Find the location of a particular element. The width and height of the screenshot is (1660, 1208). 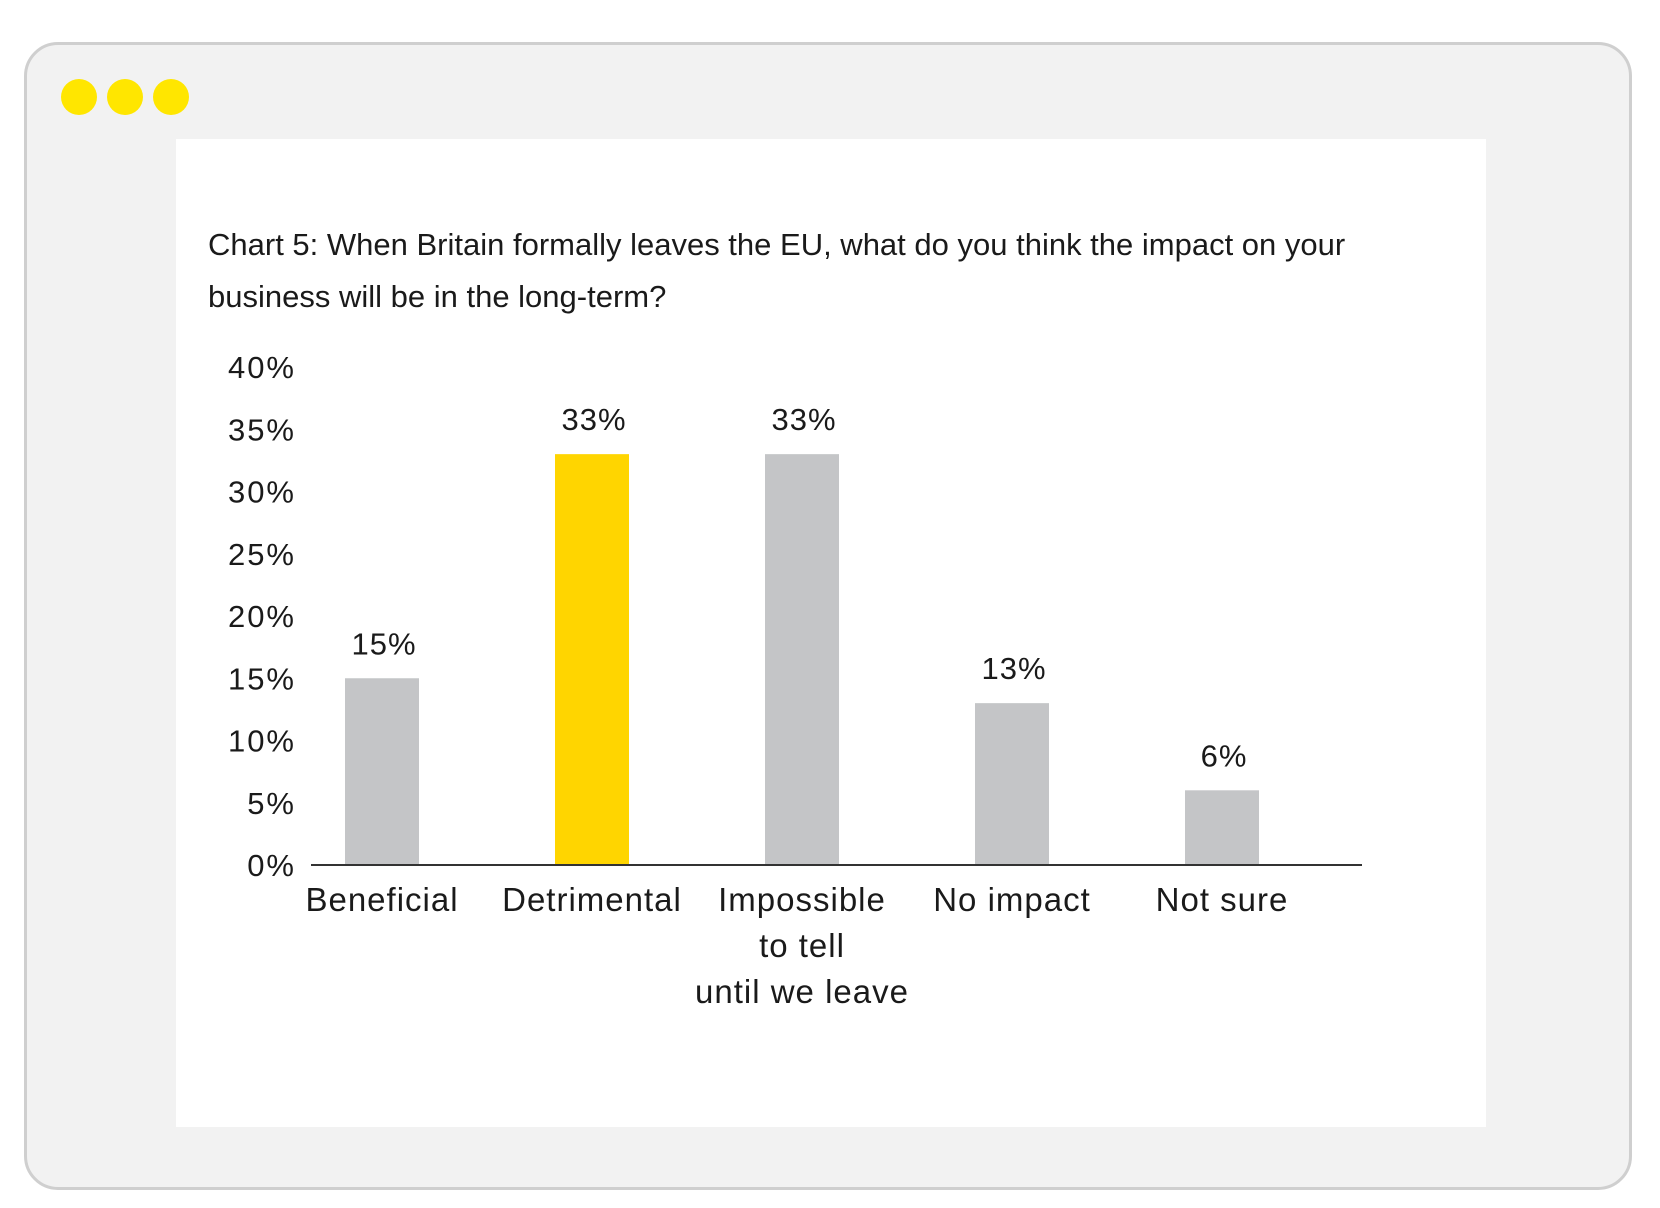

category-label-line: Impossible is located at coordinates (802, 899).